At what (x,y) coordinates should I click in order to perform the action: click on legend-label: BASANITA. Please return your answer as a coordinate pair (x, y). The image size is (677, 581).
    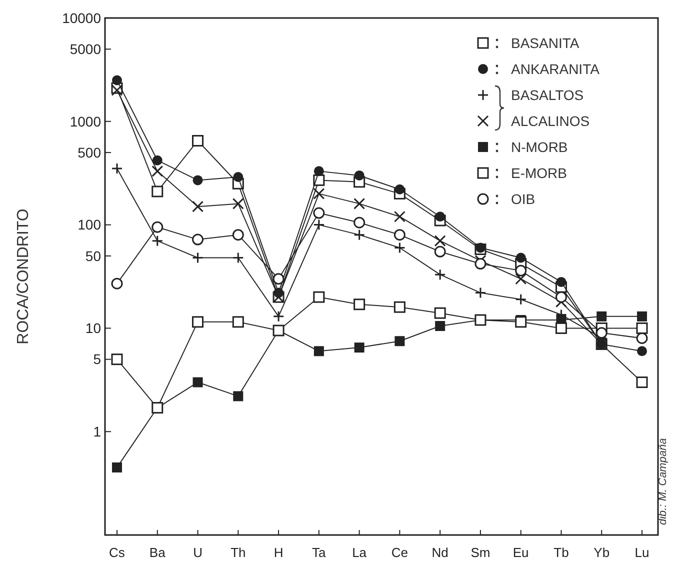
    Looking at the image, I should click on (545, 42).